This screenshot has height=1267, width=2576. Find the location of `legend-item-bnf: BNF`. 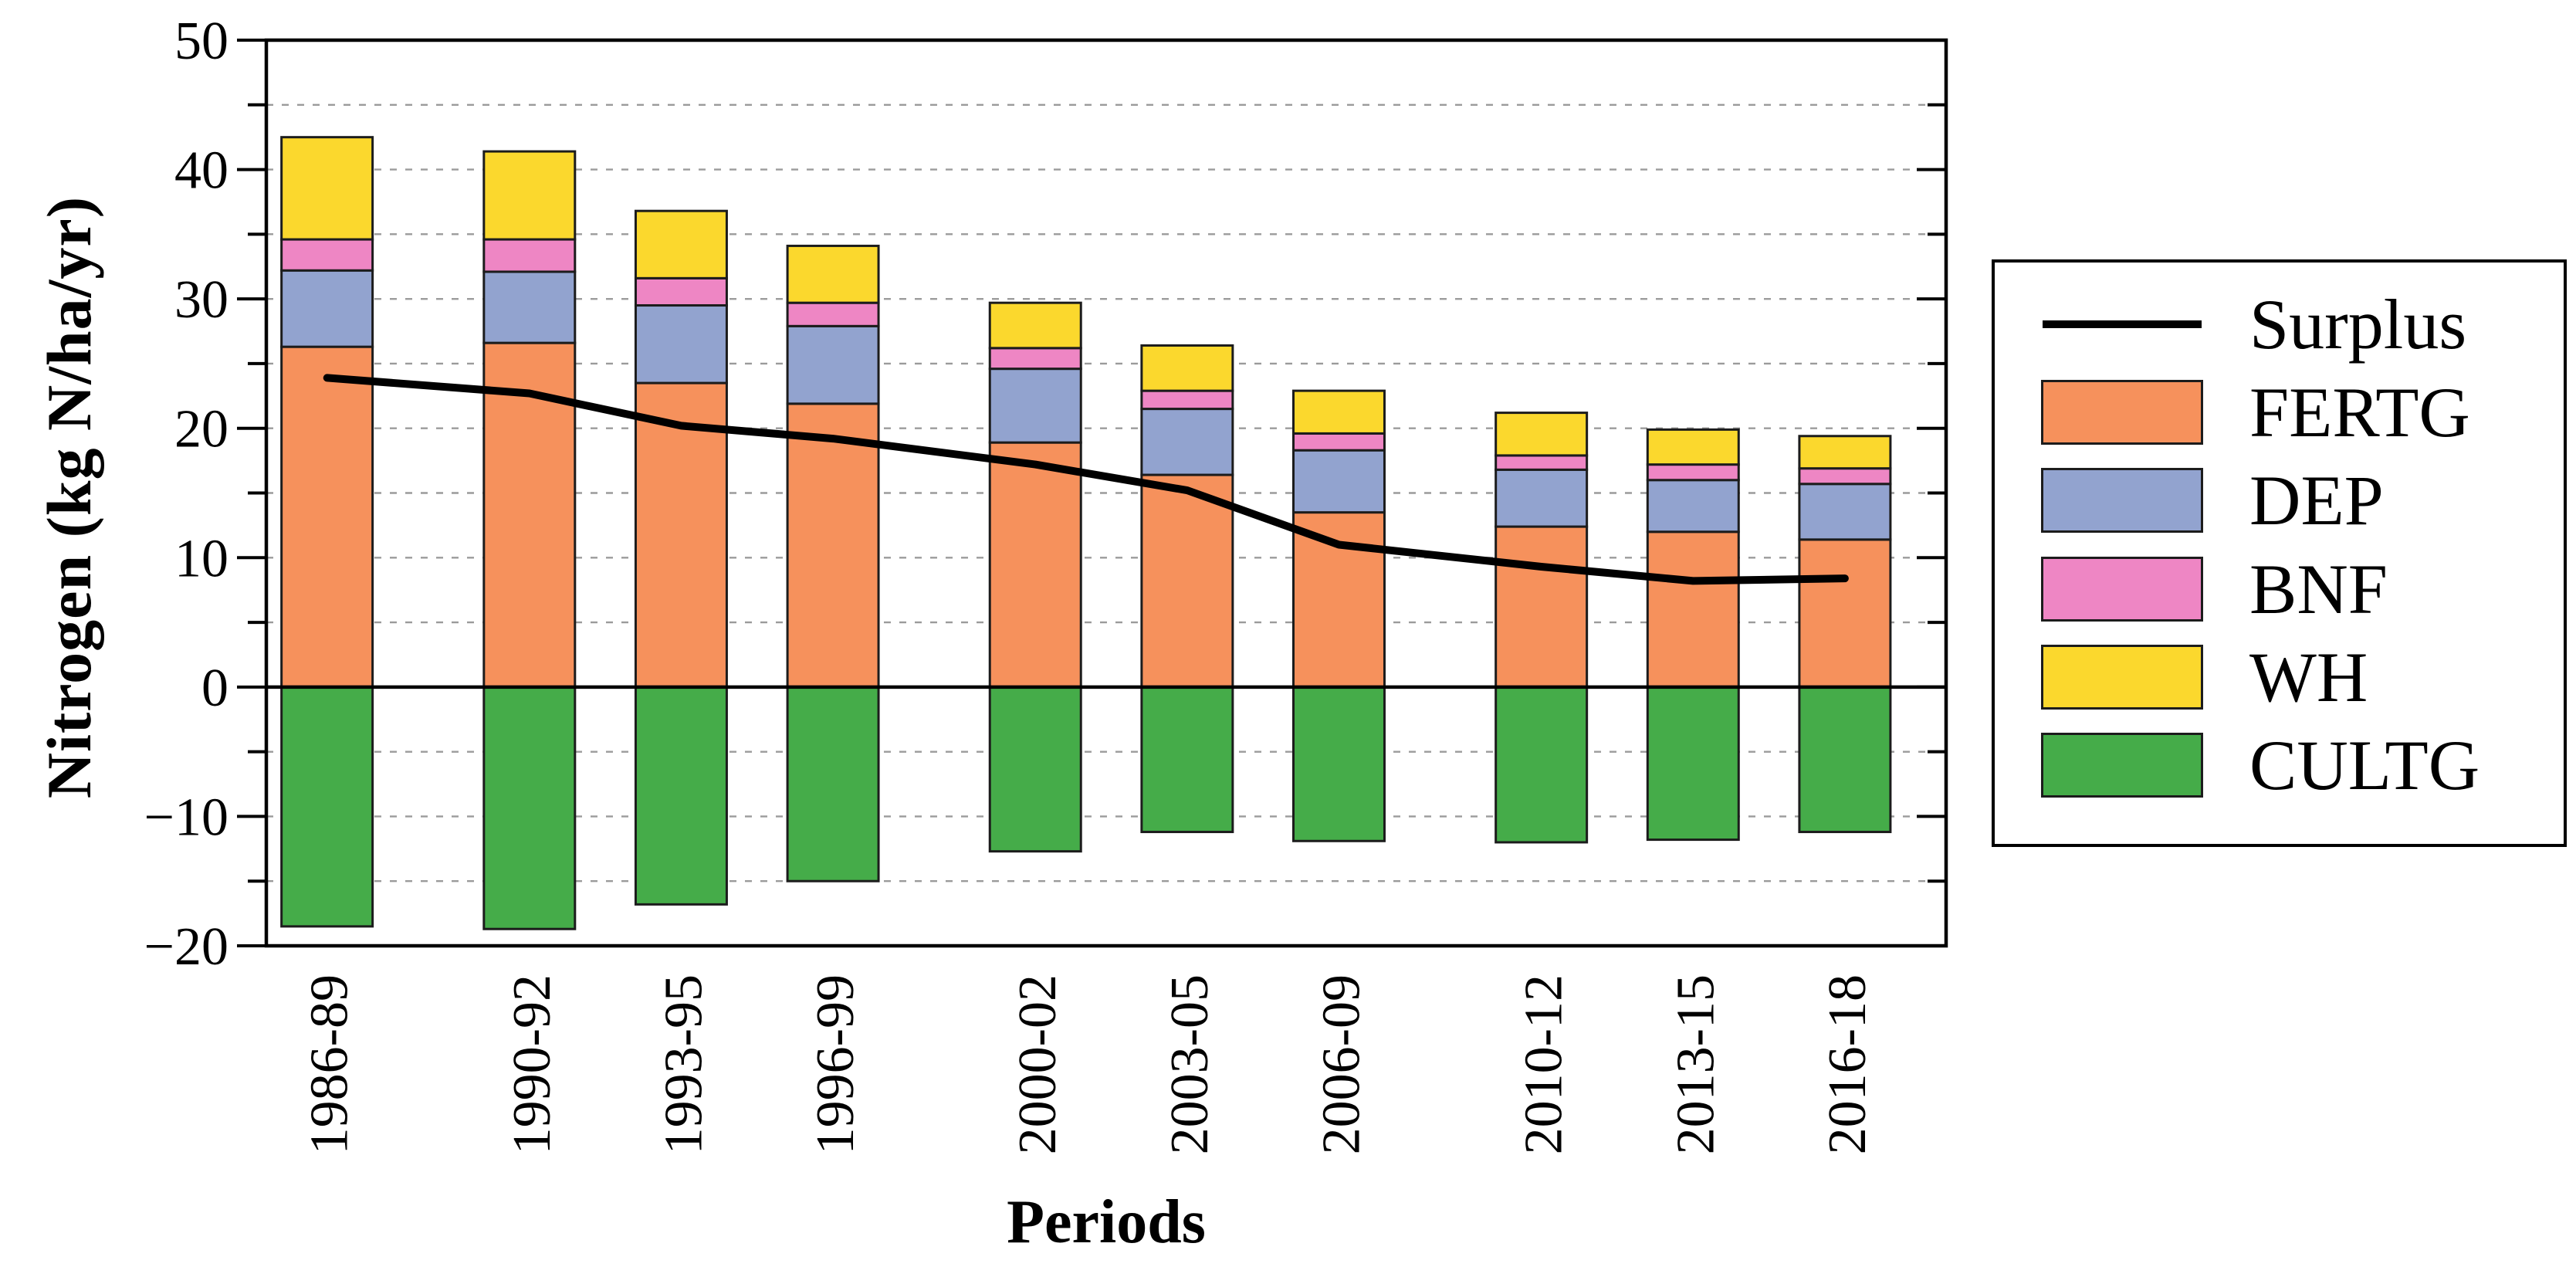

legend-item-bnf: BNF is located at coordinates (2280, 589).